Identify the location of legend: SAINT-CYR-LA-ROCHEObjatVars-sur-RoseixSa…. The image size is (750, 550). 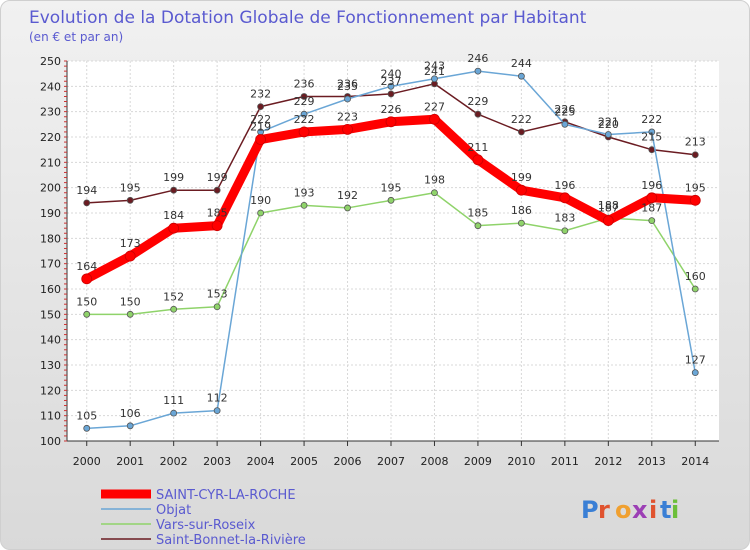
(203, 518).